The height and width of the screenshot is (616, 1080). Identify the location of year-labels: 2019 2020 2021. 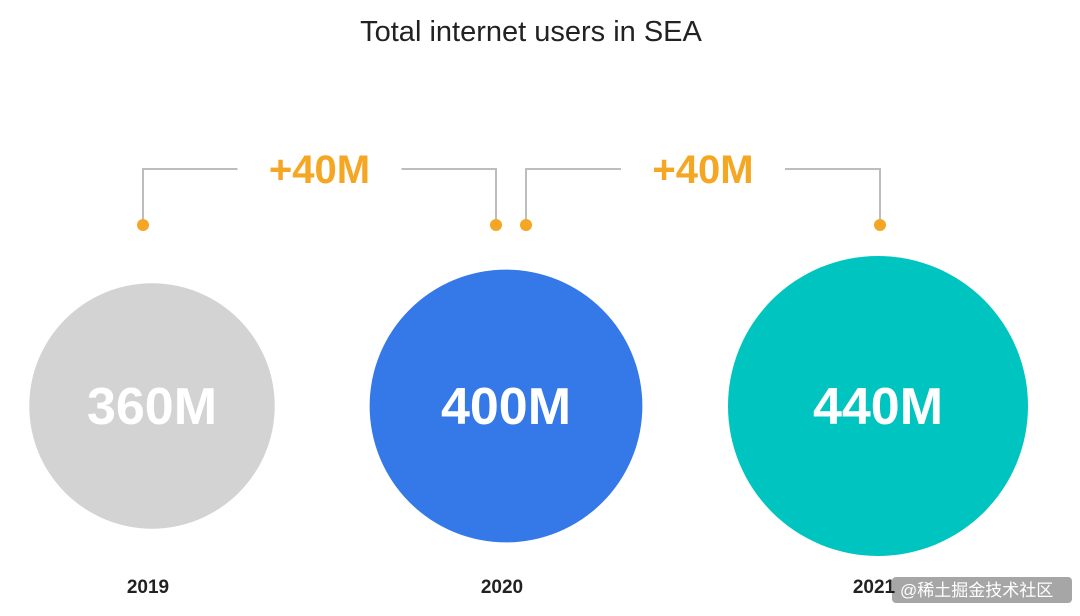
(511, 587).